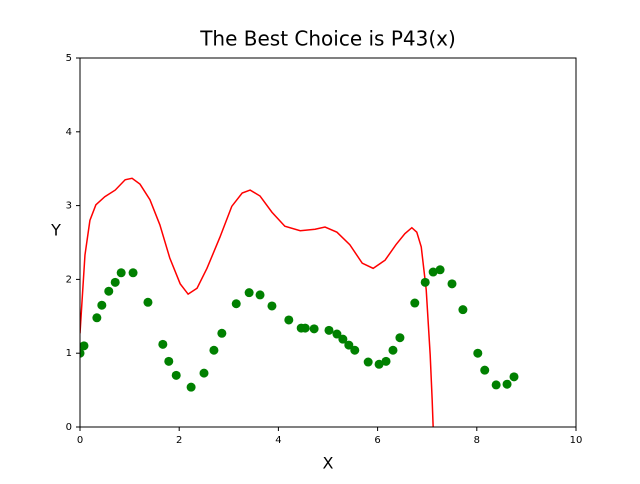 The image size is (640, 484). I want to click on y-tick-label: 4, so click(69, 132).